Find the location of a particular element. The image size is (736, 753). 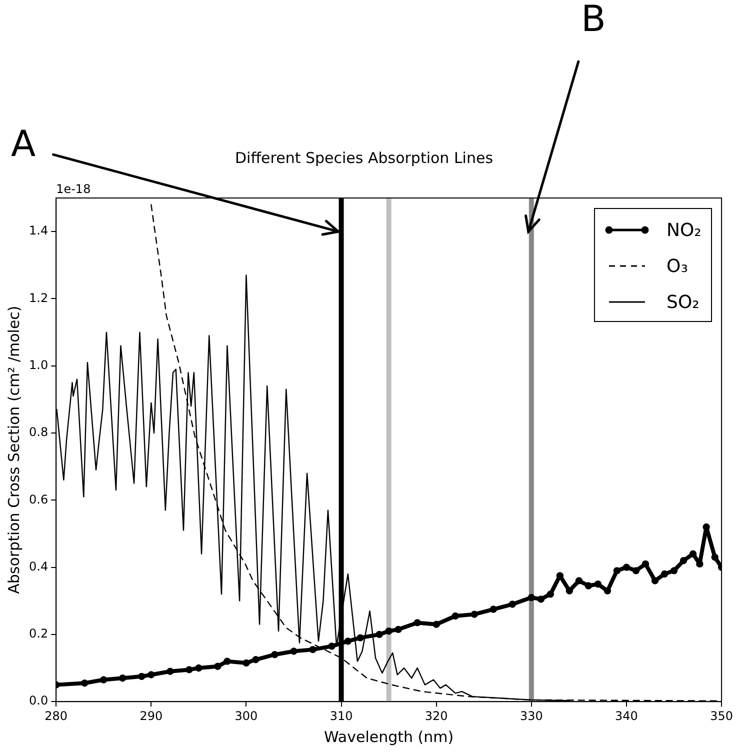

y-axis-title: Absorption Cross Section (cm² /molec) is located at coordinates (13, 450).